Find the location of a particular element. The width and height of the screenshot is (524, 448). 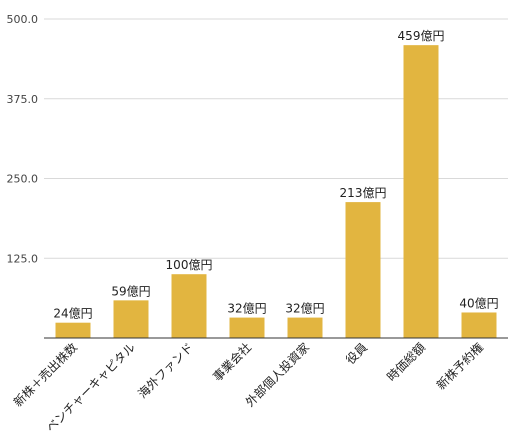

data-label: 24億円 is located at coordinates (72, 314).